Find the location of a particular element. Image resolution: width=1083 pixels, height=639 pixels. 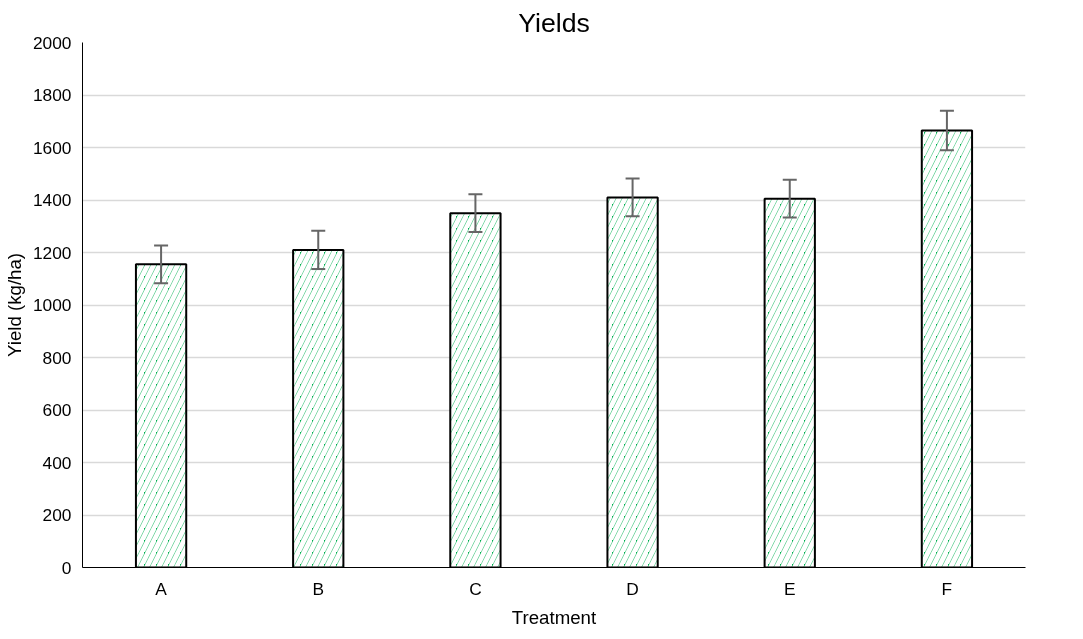

y-tick-label: 0 is located at coordinates (66, 567).